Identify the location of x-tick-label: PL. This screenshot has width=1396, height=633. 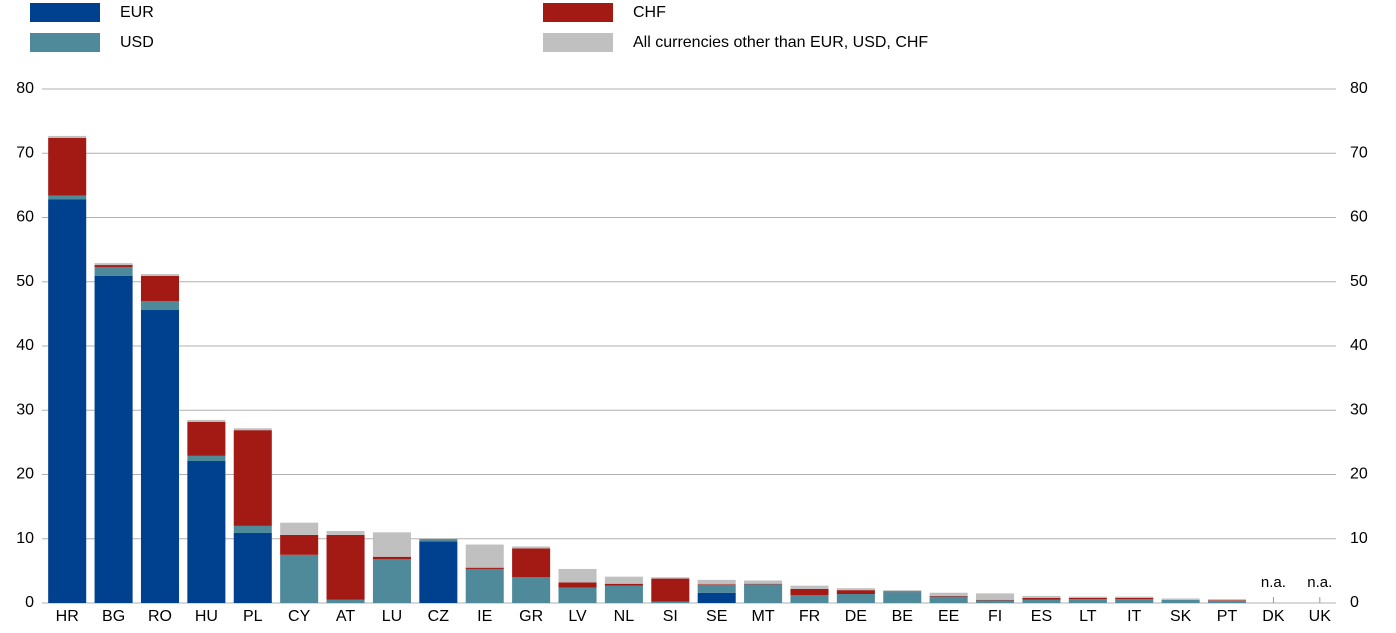
(253, 616).